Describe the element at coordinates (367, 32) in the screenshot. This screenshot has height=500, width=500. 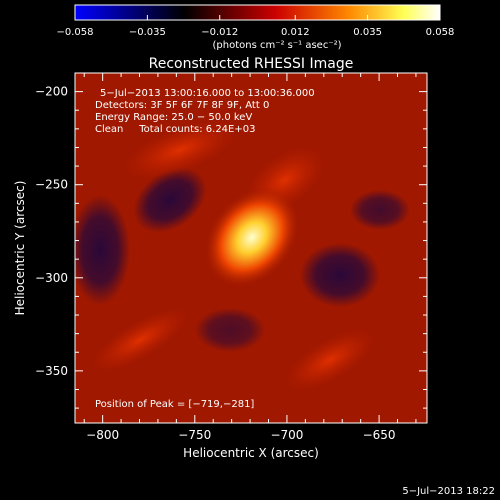
I see `colorbar-tick-label: 0.035` at that location.